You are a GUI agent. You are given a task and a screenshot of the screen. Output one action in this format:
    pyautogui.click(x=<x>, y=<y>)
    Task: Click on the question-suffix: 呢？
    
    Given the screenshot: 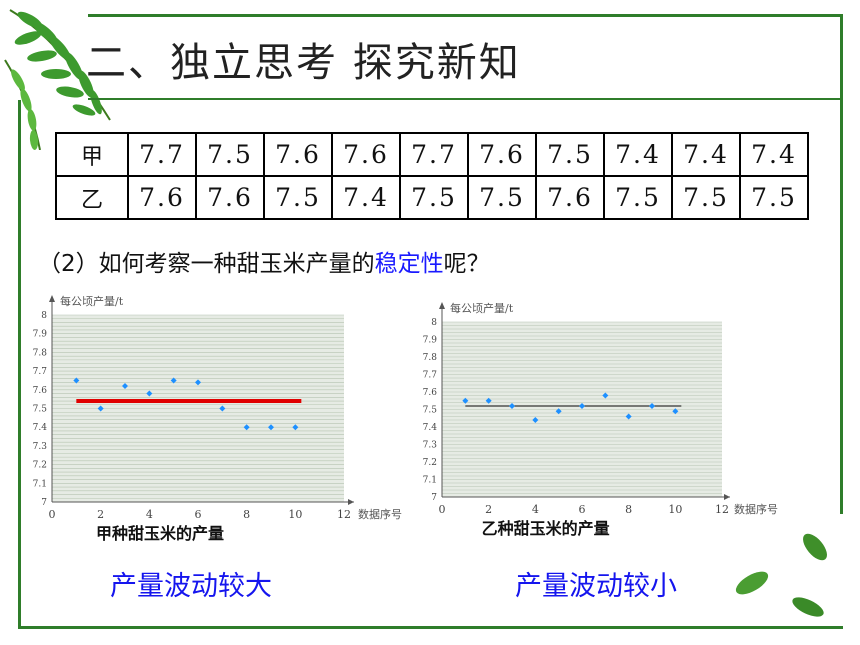 What is the action you would take?
    pyautogui.click(x=466, y=264)
    